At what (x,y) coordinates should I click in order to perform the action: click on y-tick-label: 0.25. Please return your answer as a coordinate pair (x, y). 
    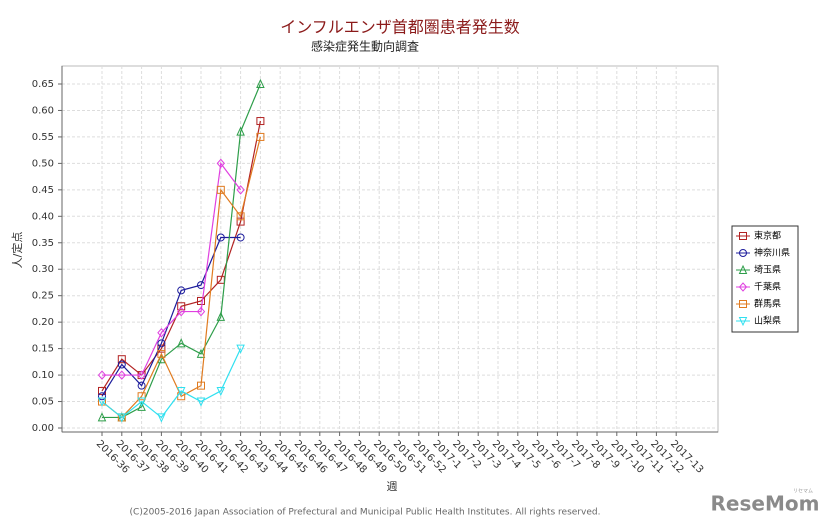
    Looking at the image, I should click on (43, 296).